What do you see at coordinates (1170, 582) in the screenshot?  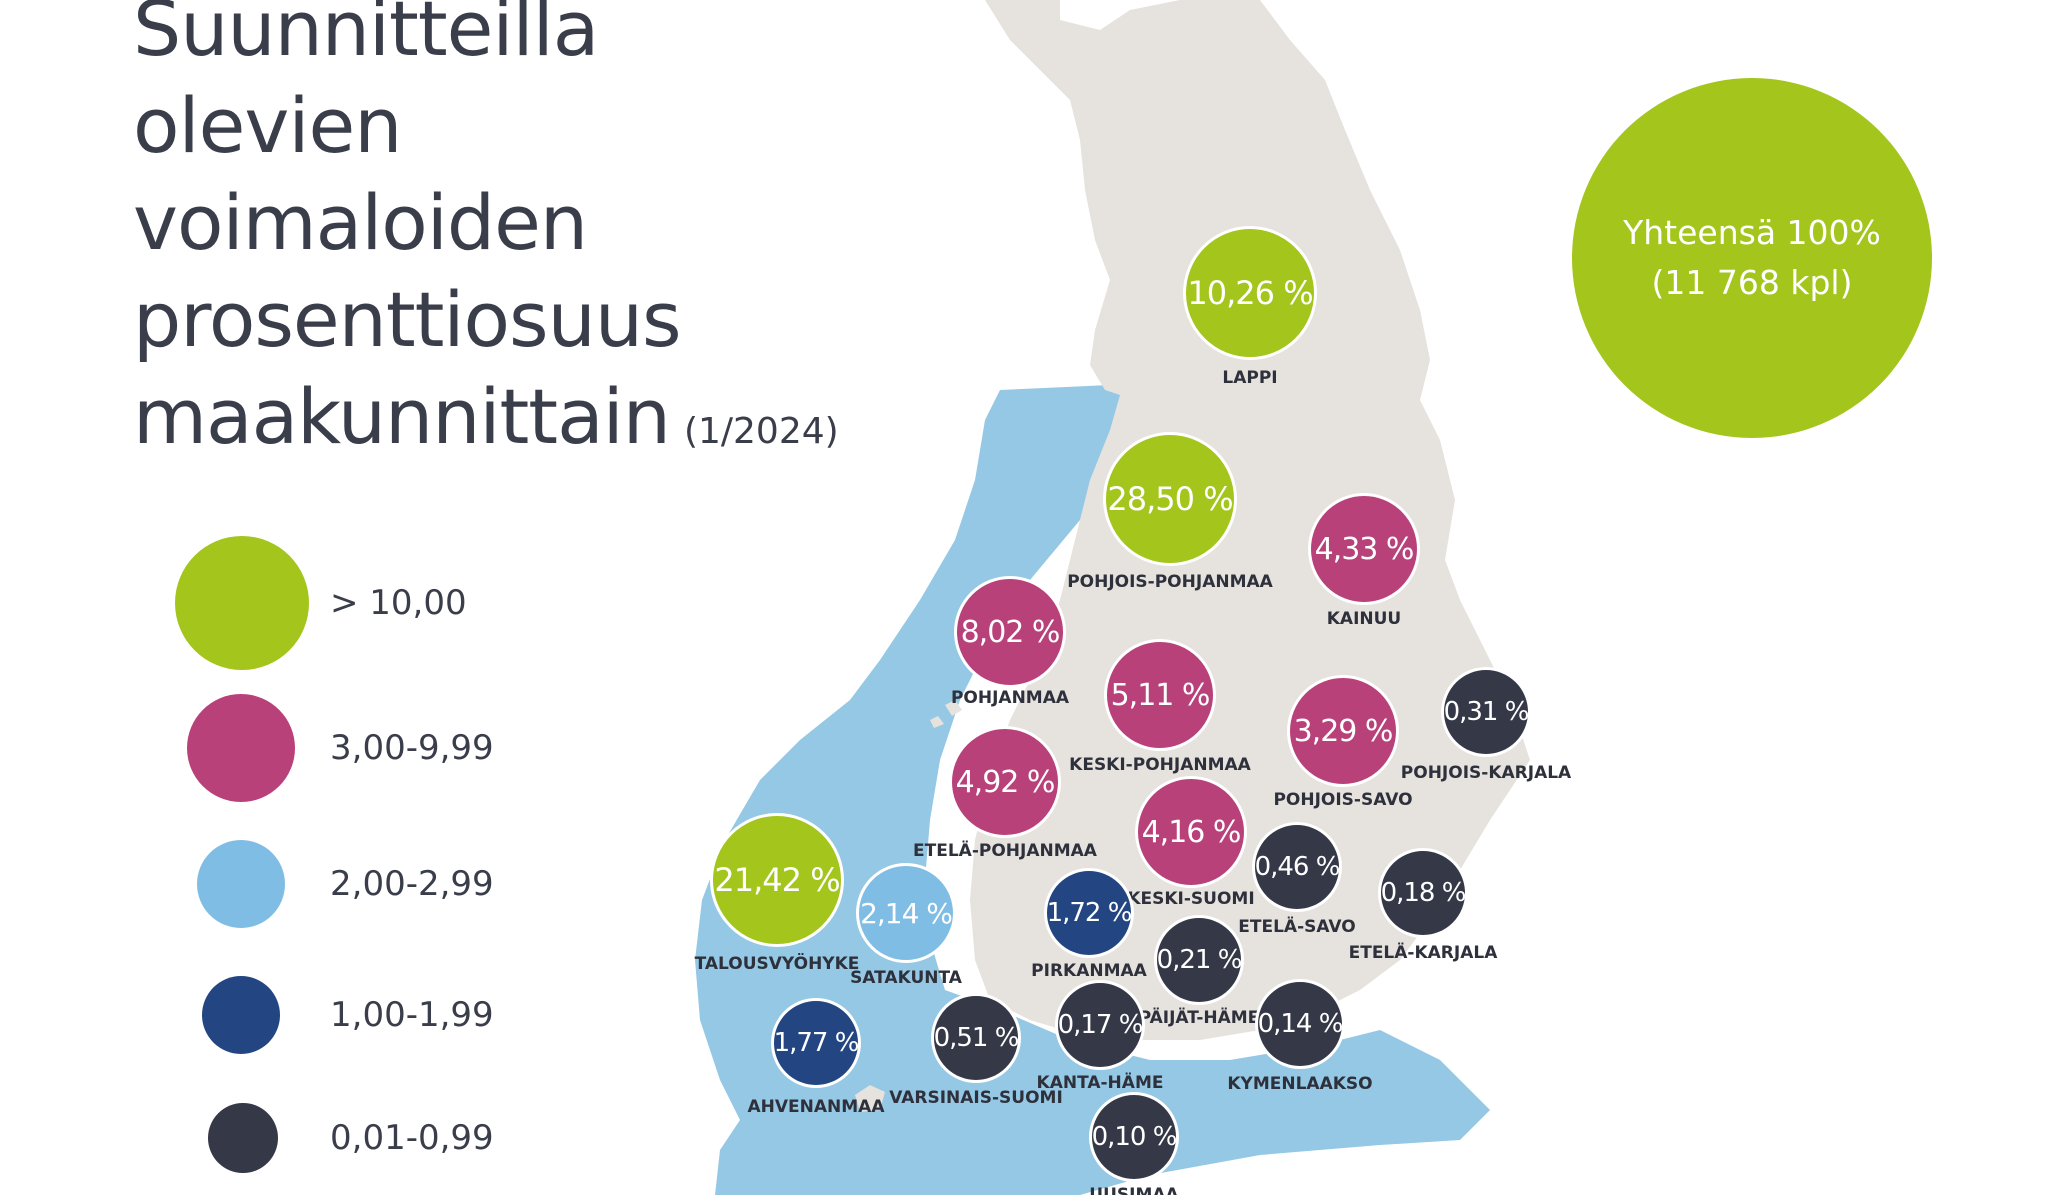 I see `region-name: POHJOIS-POHJANMAA` at bounding box center [1170, 582].